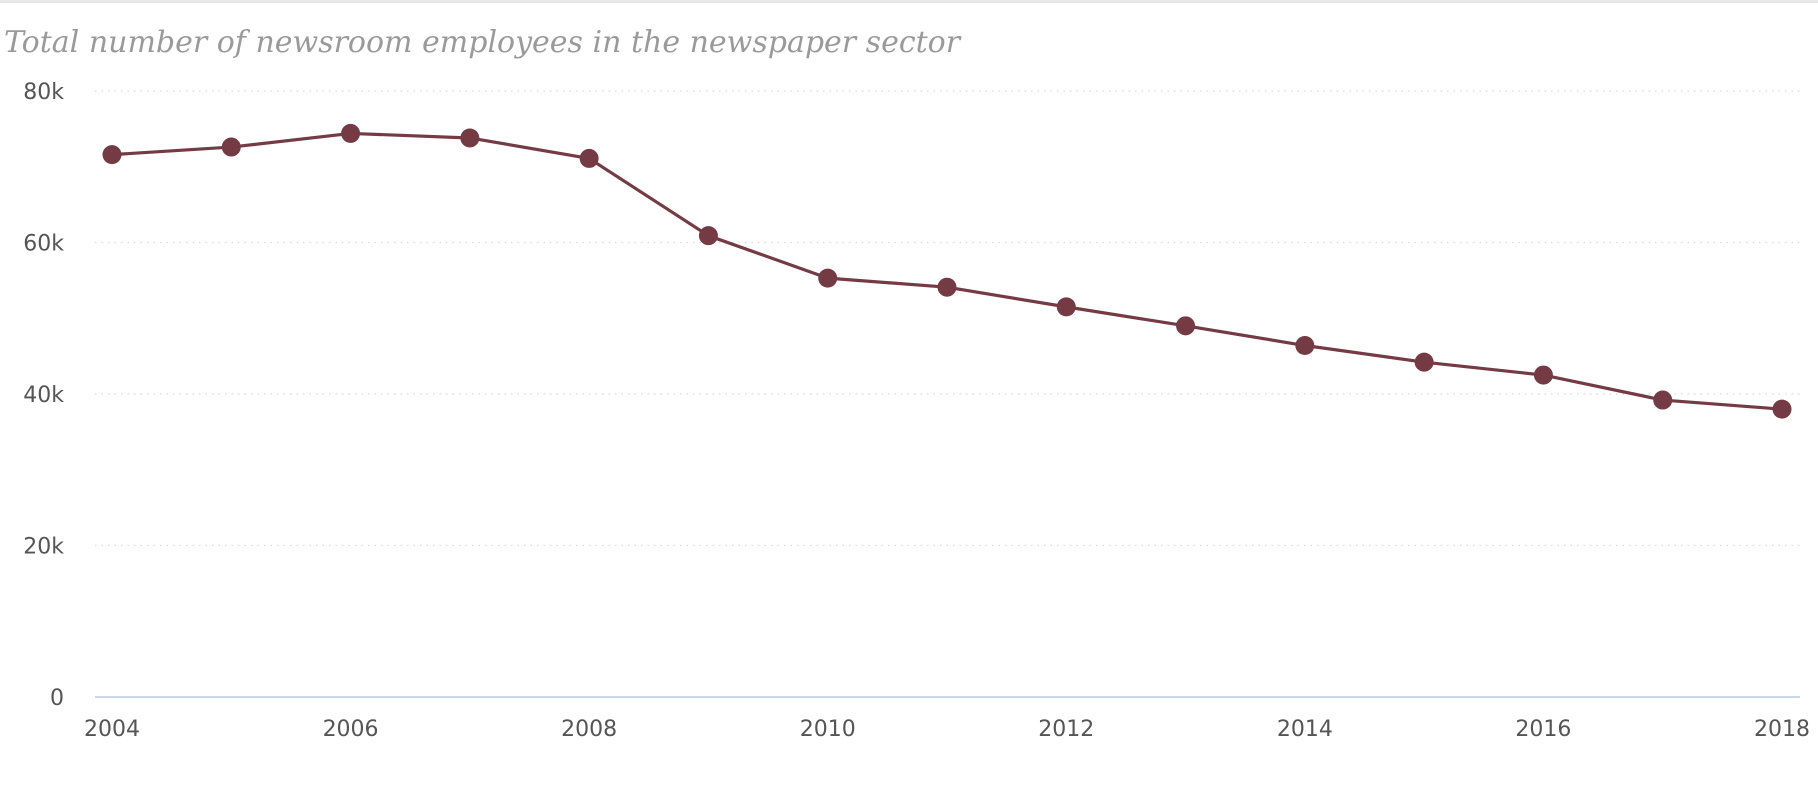  I want to click on x-tick-label: 2016, so click(1543, 729).